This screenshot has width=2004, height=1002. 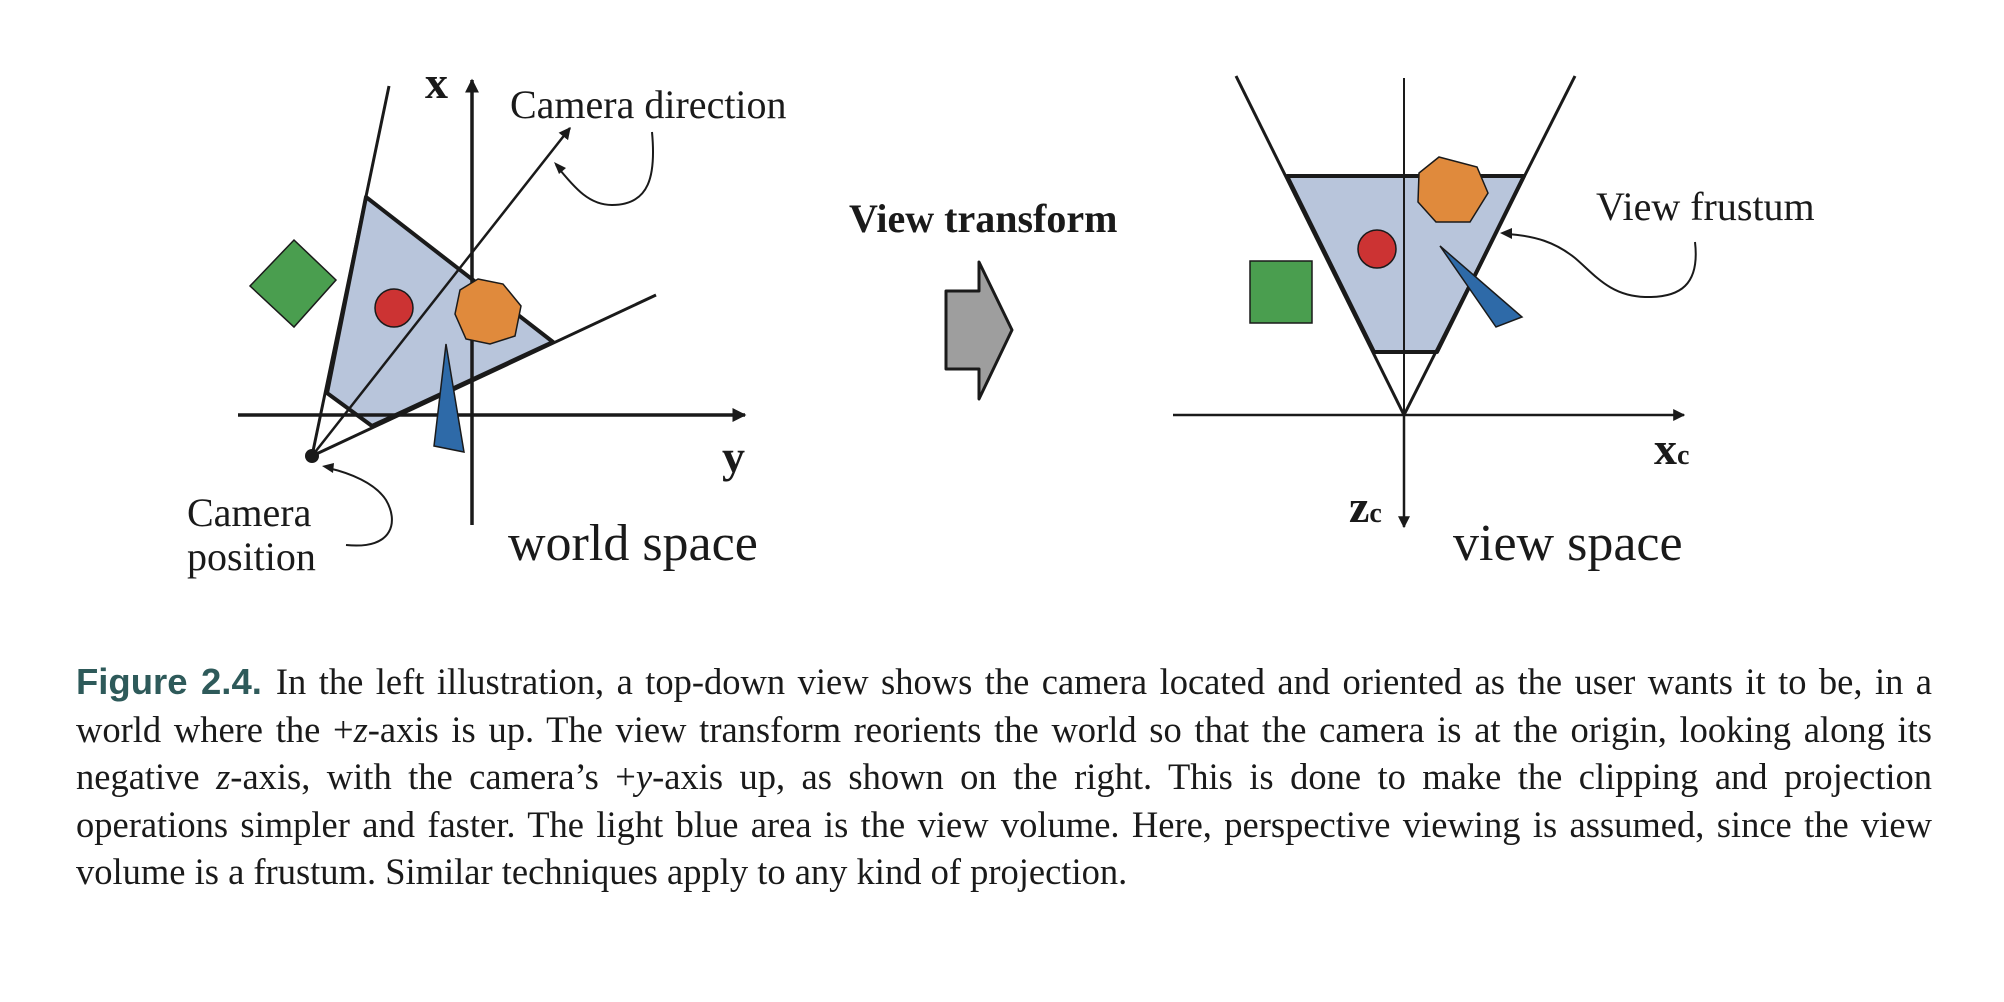 What do you see at coordinates (312, 456) in the screenshot?
I see `camera-point` at bounding box center [312, 456].